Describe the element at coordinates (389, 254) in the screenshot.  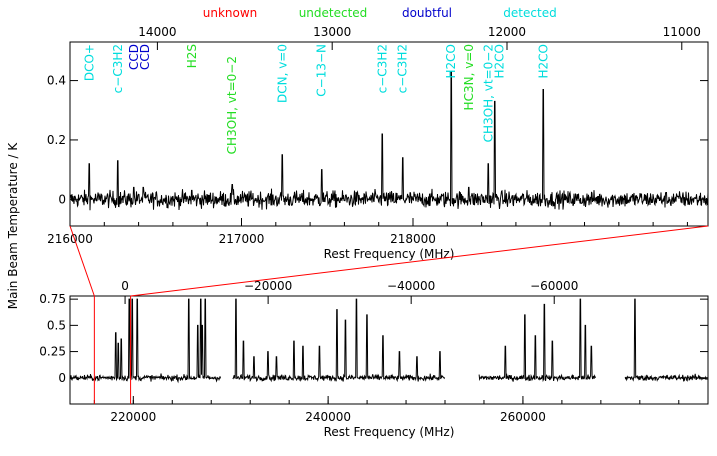
I see `top-x-axis-label: Rest Frequency (MHz)` at that location.